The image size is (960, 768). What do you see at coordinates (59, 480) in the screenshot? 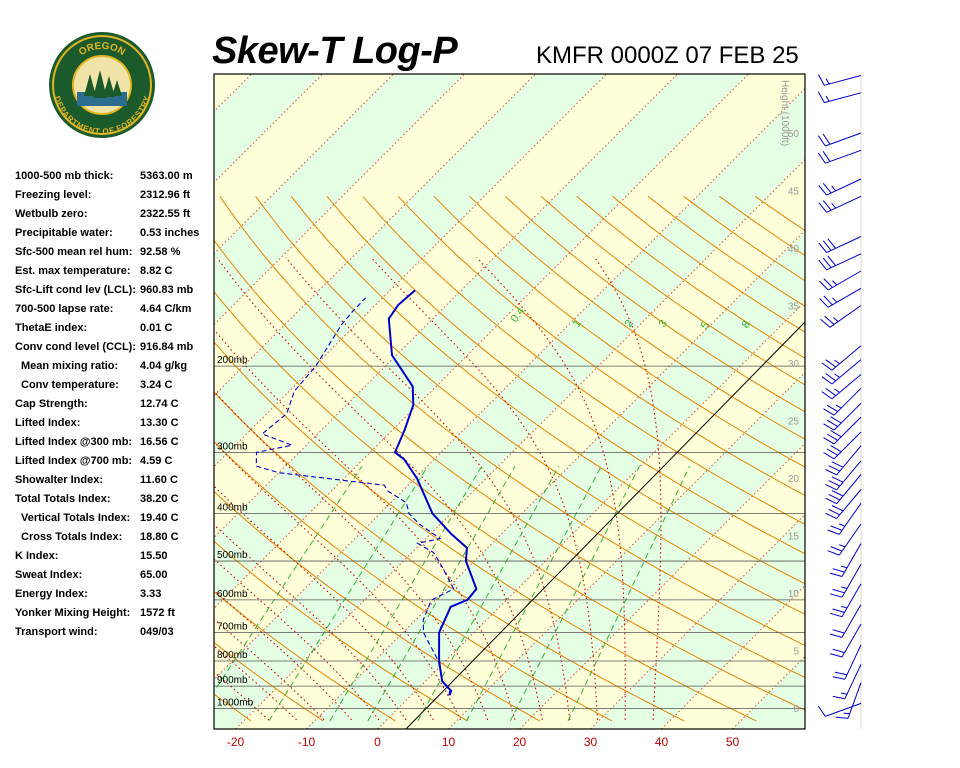
I see `index-label: Showalter Index:` at bounding box center [59, 480].